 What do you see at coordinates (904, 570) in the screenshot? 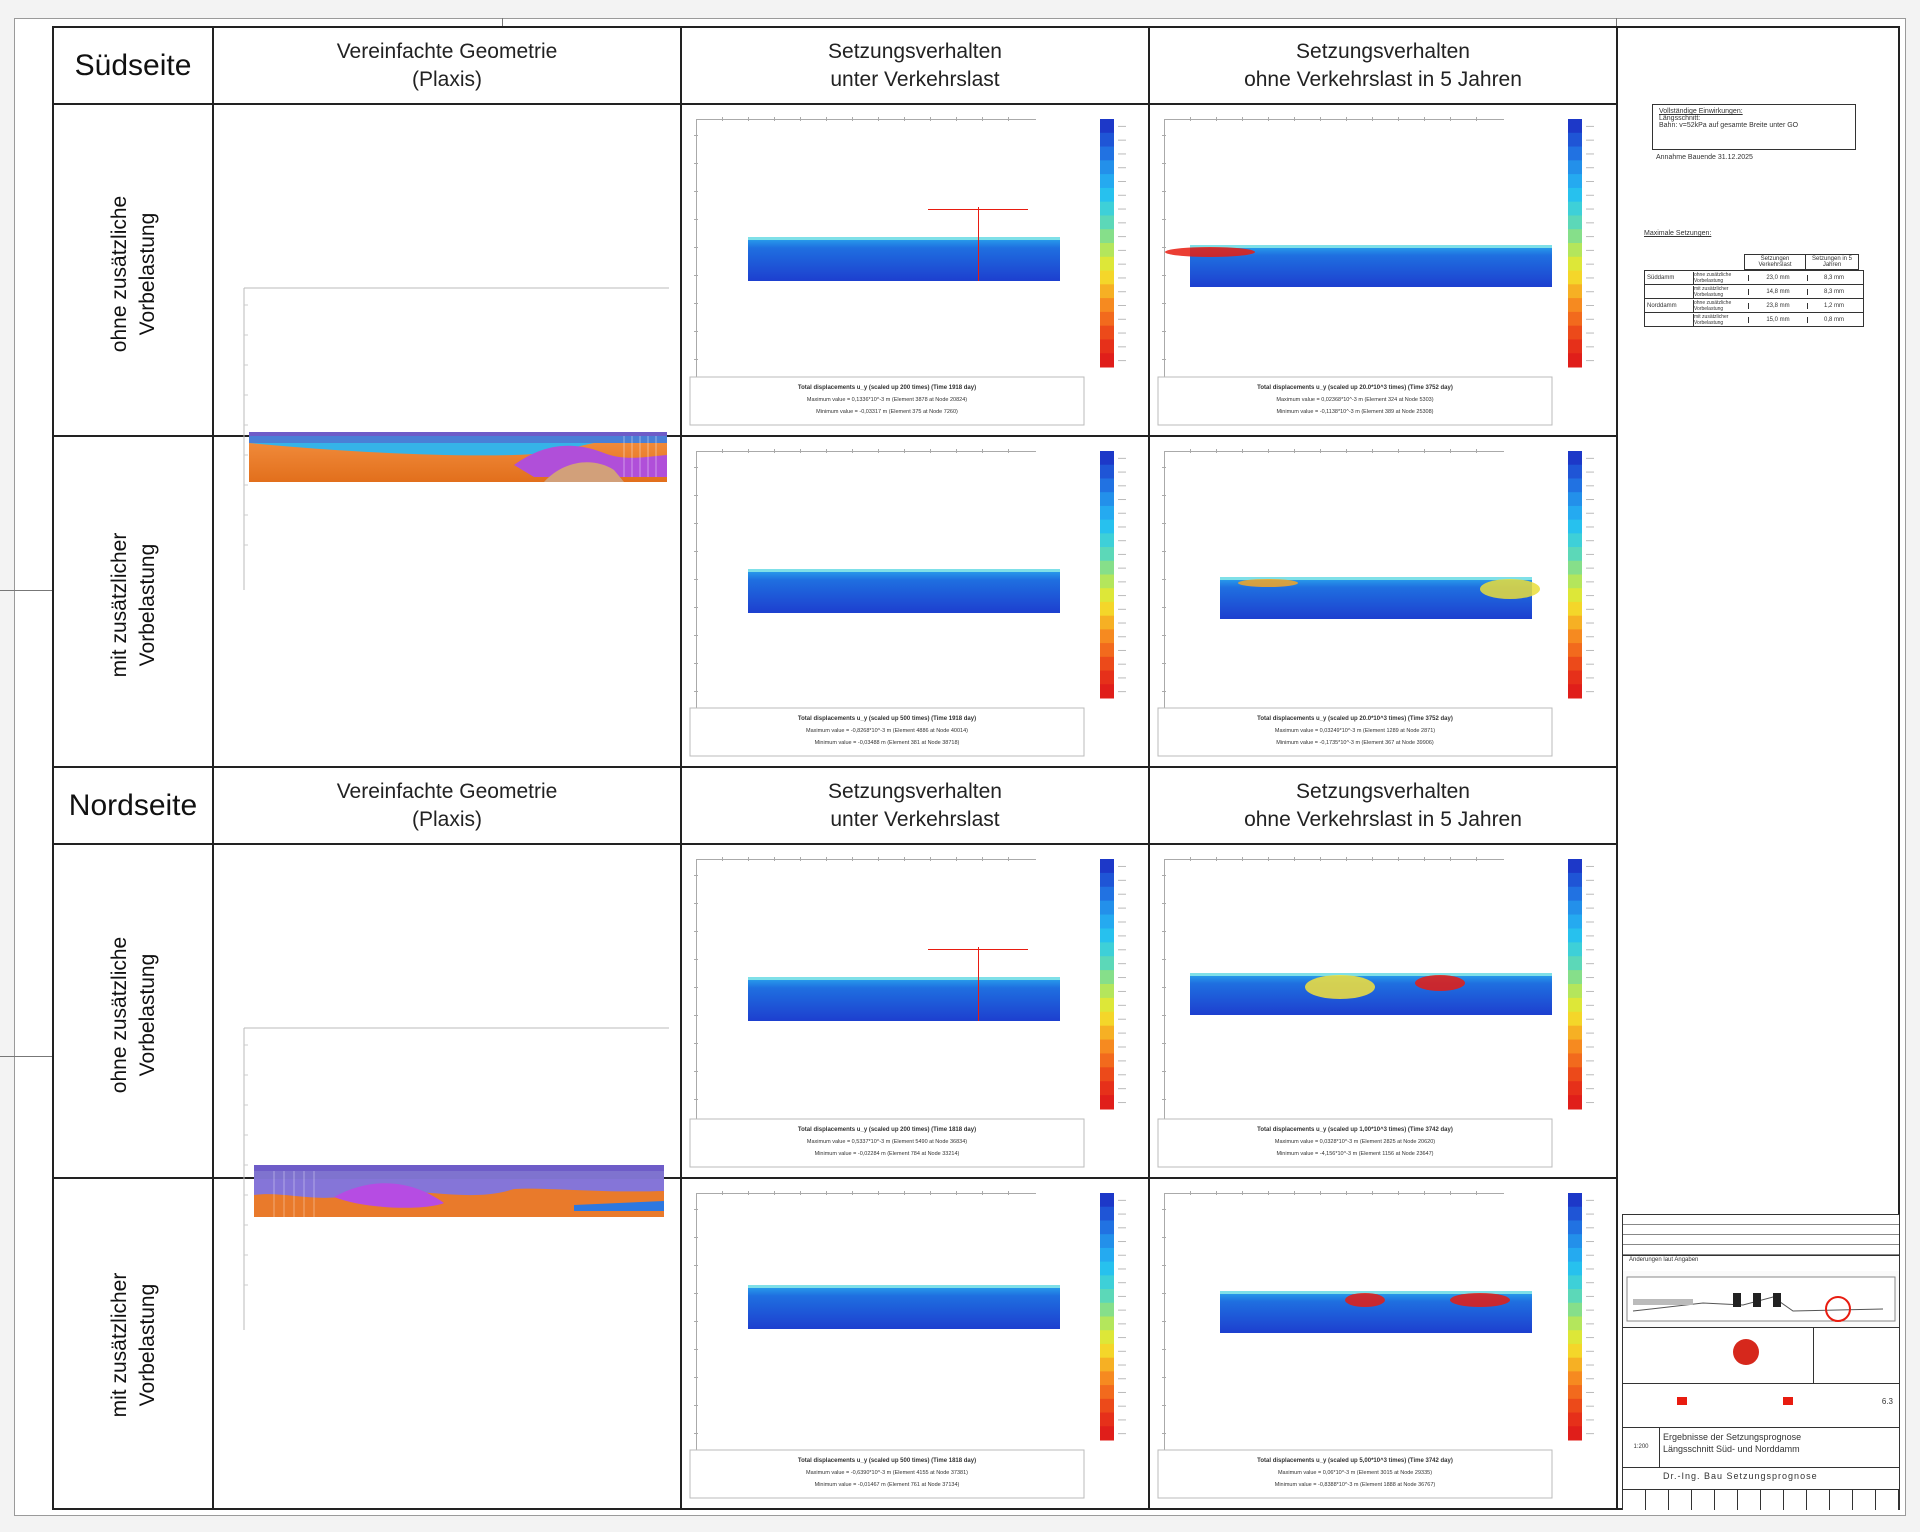
I see `surface-layer` at bounding box center [904, 570].